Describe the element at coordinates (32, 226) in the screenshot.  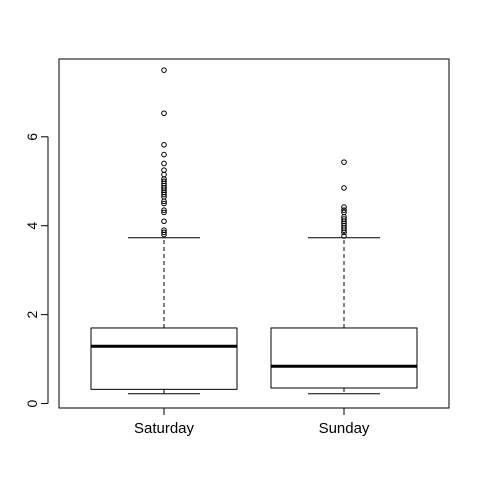
I see `y-tick-label: 4` at that location.